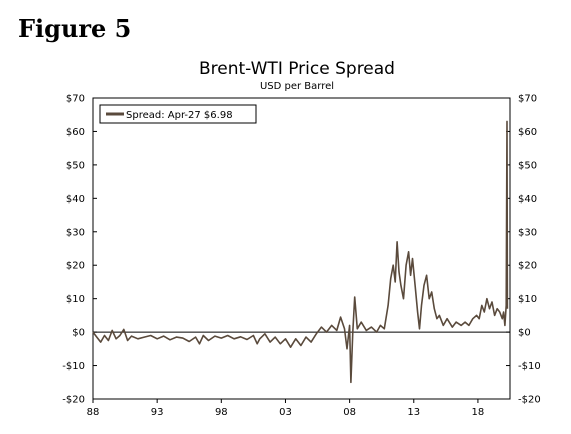 This screenshot has width=571, height=434. Describe the element at coordinates (529, 400) in the screenshot. I see `y-tick-label-right: -$20` at that location.